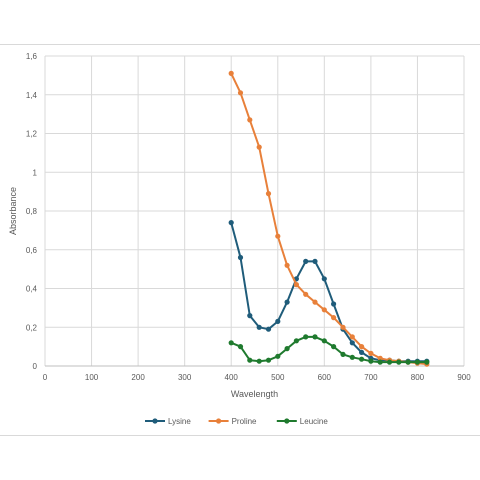 The width and height of the screenshot is (480, 480). Describe the element at coordinates (287, 421) in the screenshot. I see `legend-swatch-marker-leucine` at that location.